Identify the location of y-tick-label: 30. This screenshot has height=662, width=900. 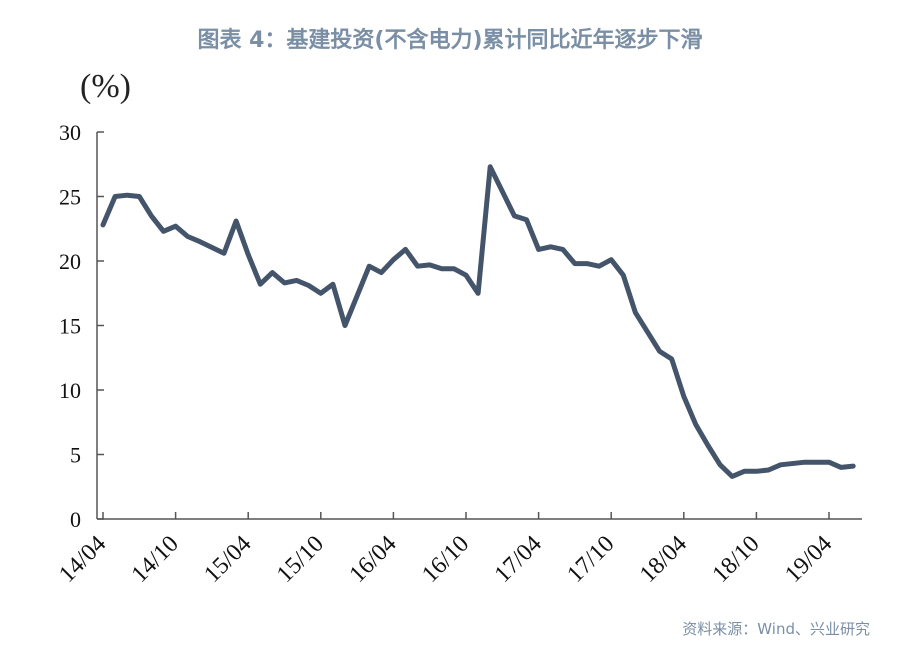
(70, 132).